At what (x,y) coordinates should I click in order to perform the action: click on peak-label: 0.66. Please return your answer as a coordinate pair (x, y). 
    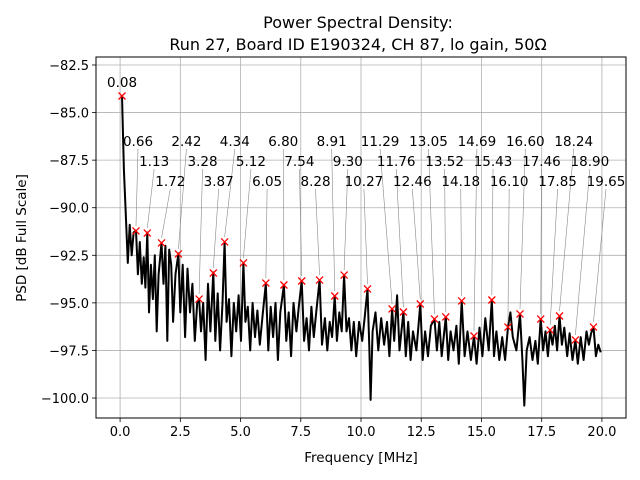
    Looking at the image, I should click on (138, 142).